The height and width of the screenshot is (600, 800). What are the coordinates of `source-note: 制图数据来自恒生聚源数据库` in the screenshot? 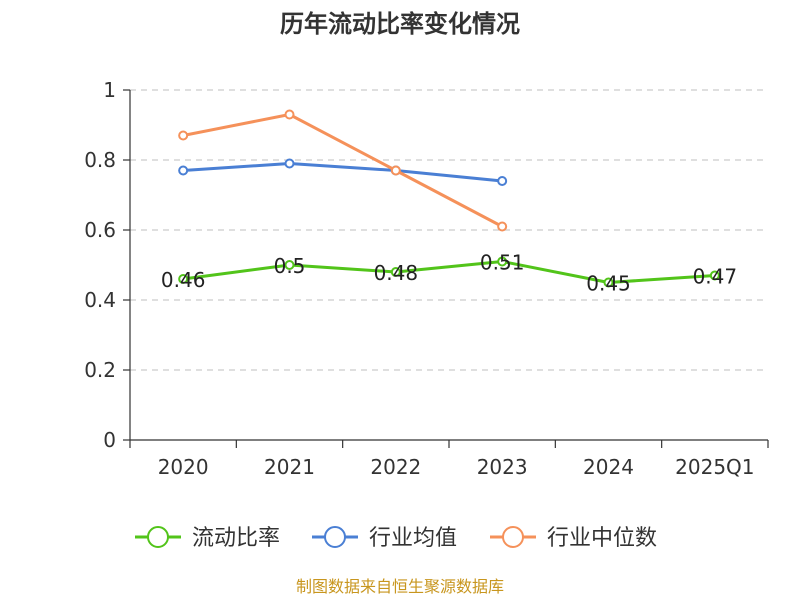 It's located at (400, 586).